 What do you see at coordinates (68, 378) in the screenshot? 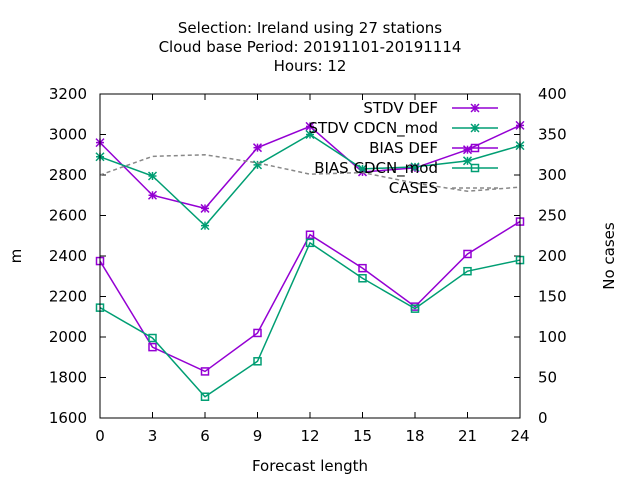
I see `y-tick-label: 1800` at bounding box center [68, 378].